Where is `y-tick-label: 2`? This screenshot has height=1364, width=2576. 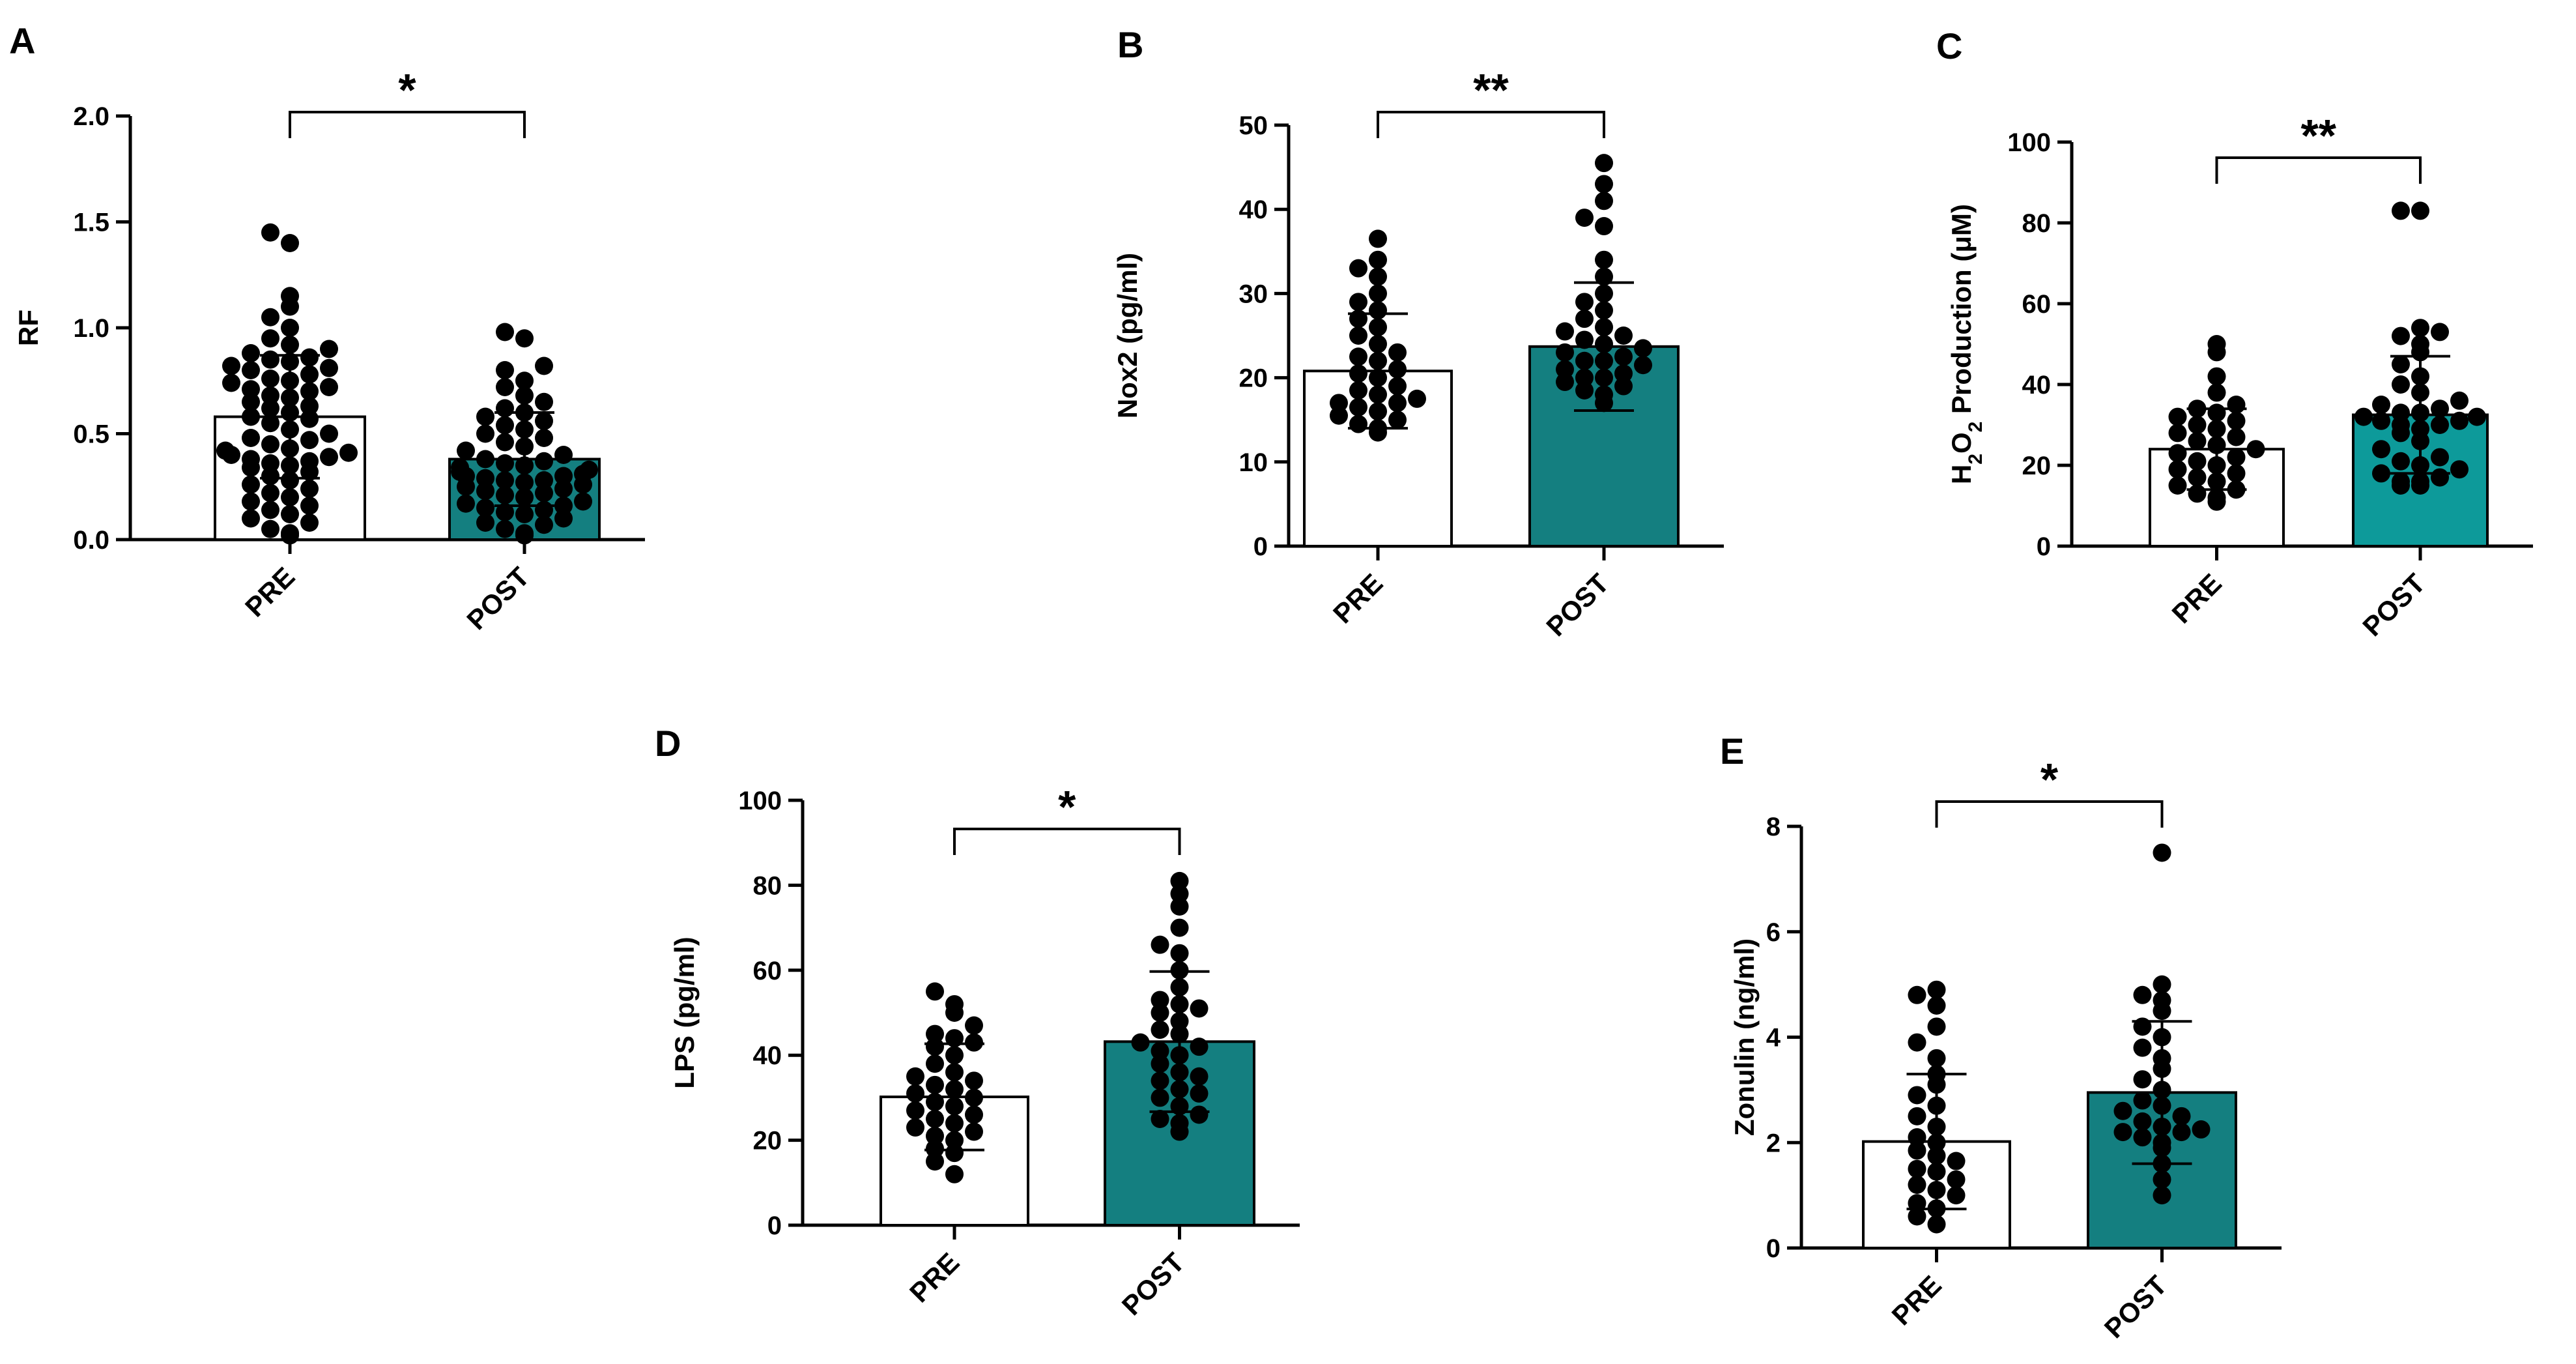 y-tick-label: 2 is located at coordinates (1774, 1143).